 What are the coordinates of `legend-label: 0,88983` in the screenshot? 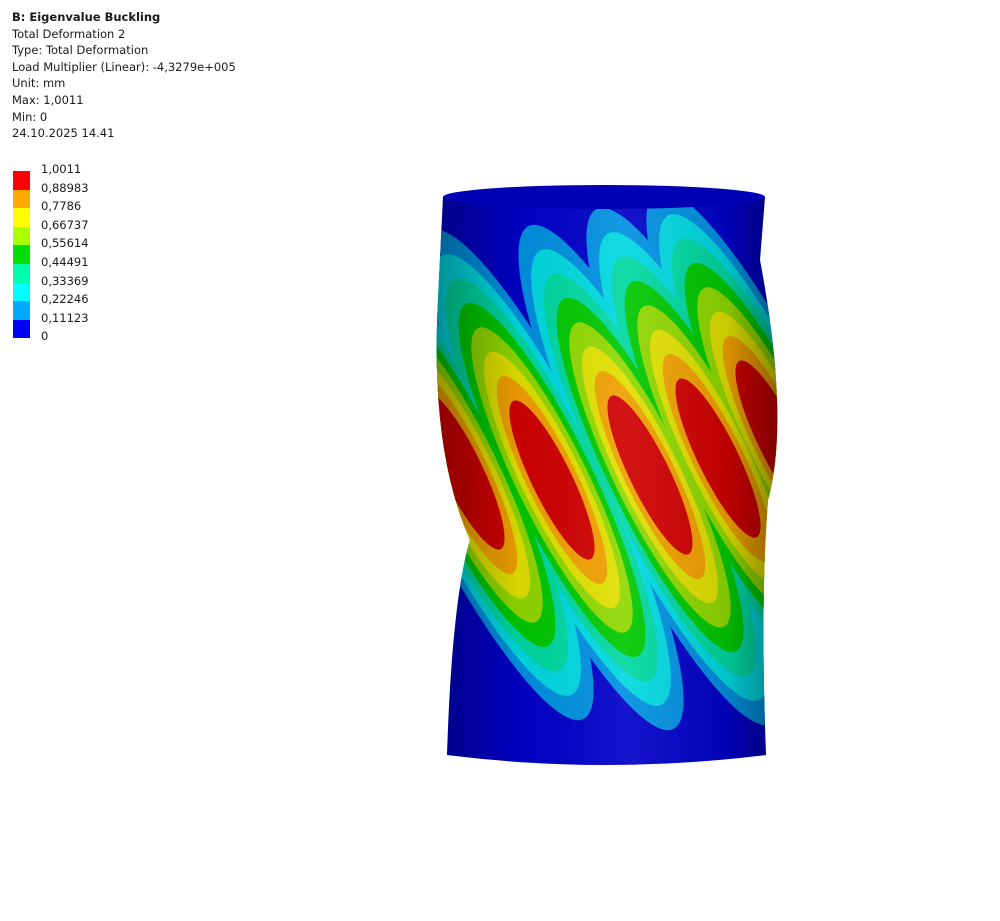 It's located at (65, 187).